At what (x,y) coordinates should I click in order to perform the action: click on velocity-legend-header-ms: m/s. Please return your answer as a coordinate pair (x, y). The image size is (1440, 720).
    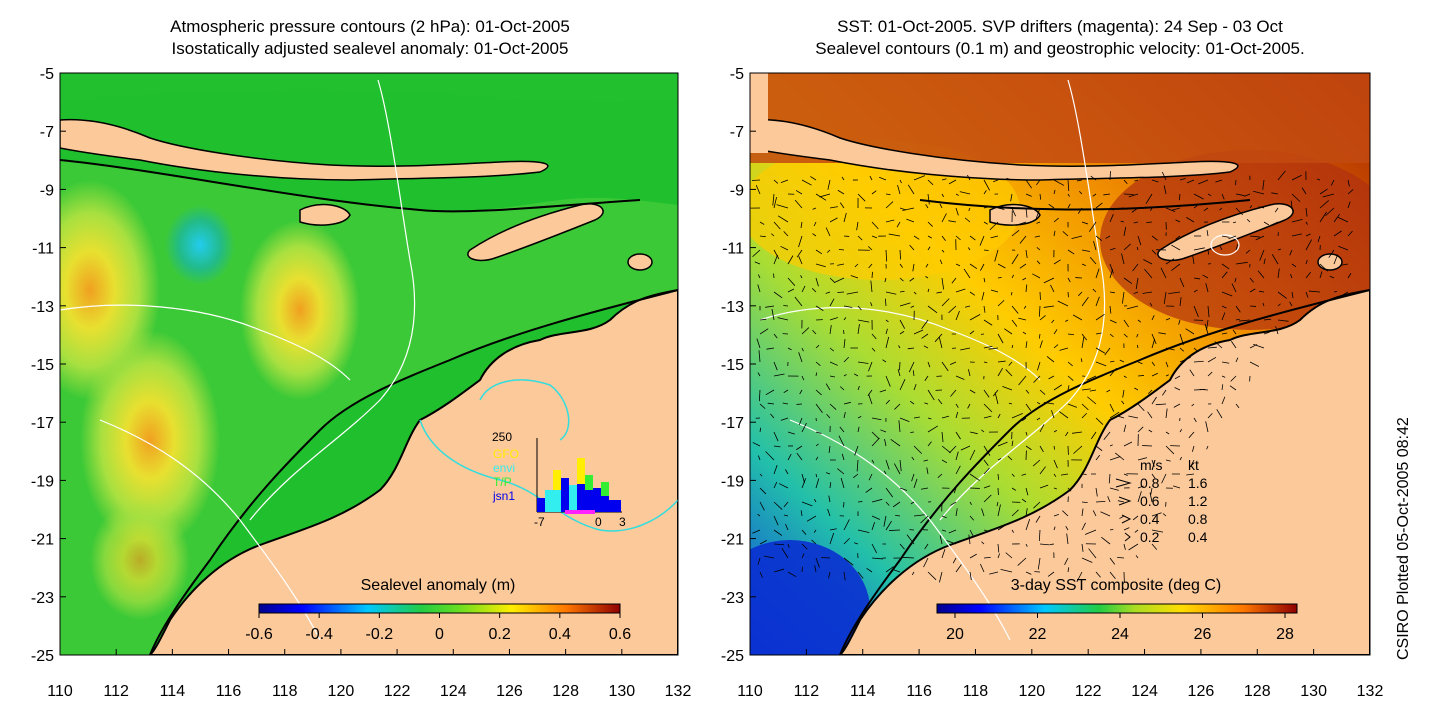
    Looking at the image, I should click on (1151, 465).